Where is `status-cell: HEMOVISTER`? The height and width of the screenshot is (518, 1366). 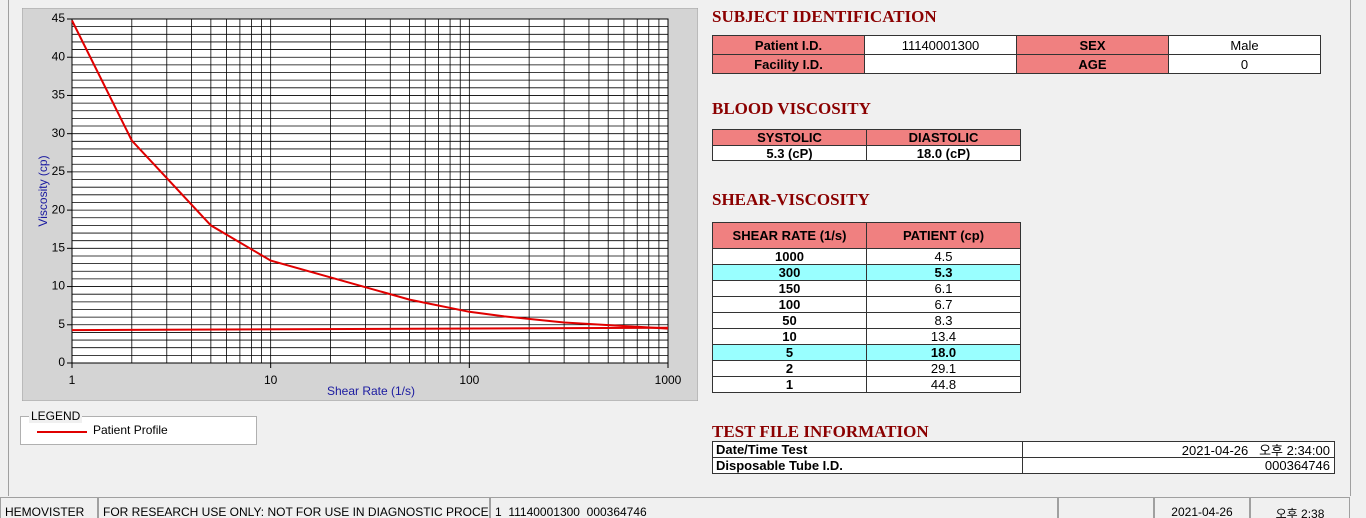
status-cell: HEMOVISTER is located at coordinates (49, 507).